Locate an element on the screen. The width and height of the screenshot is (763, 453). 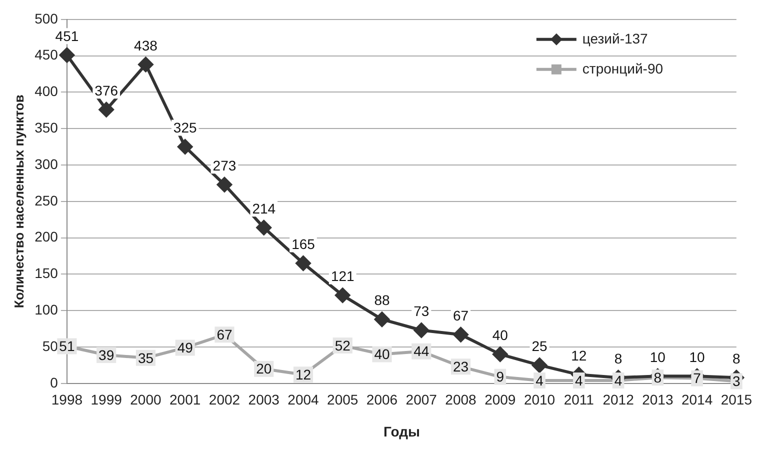
x-tick-label: 2013 is located at coordinates (658, 400).